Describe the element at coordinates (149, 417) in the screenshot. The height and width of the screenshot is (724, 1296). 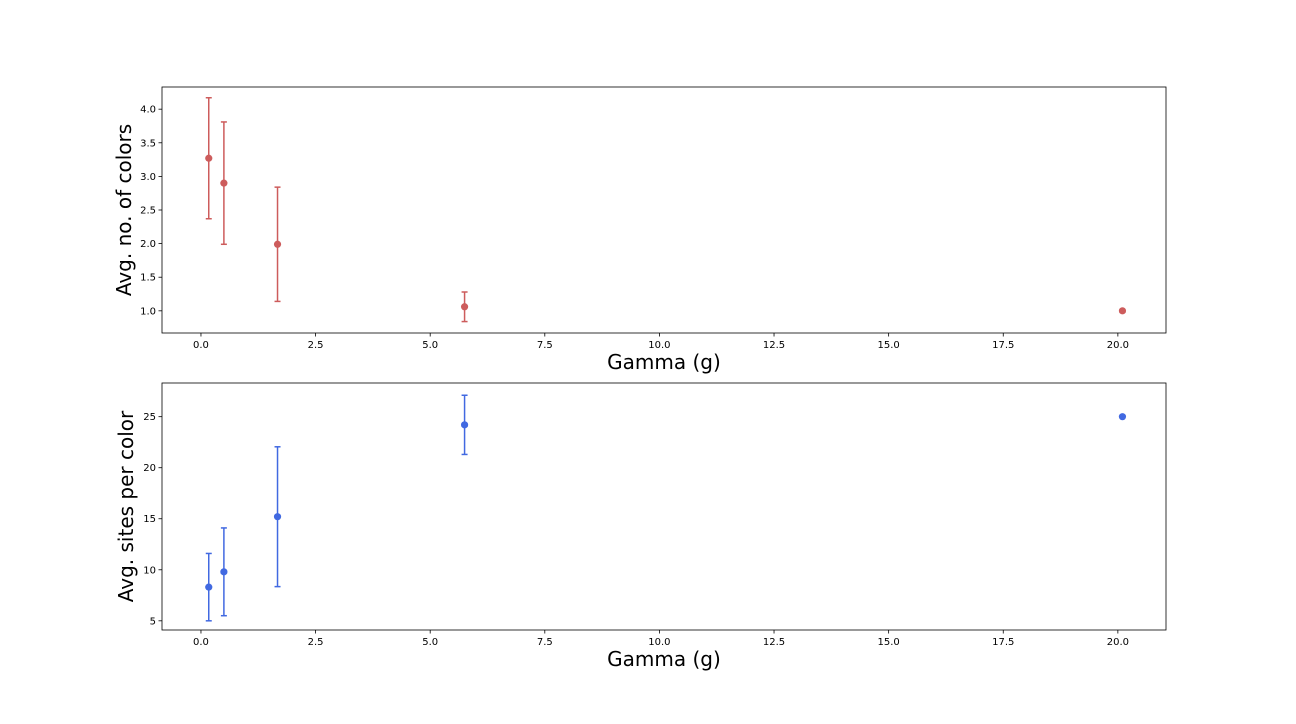
I see `y-tick-label: 25` at that location.